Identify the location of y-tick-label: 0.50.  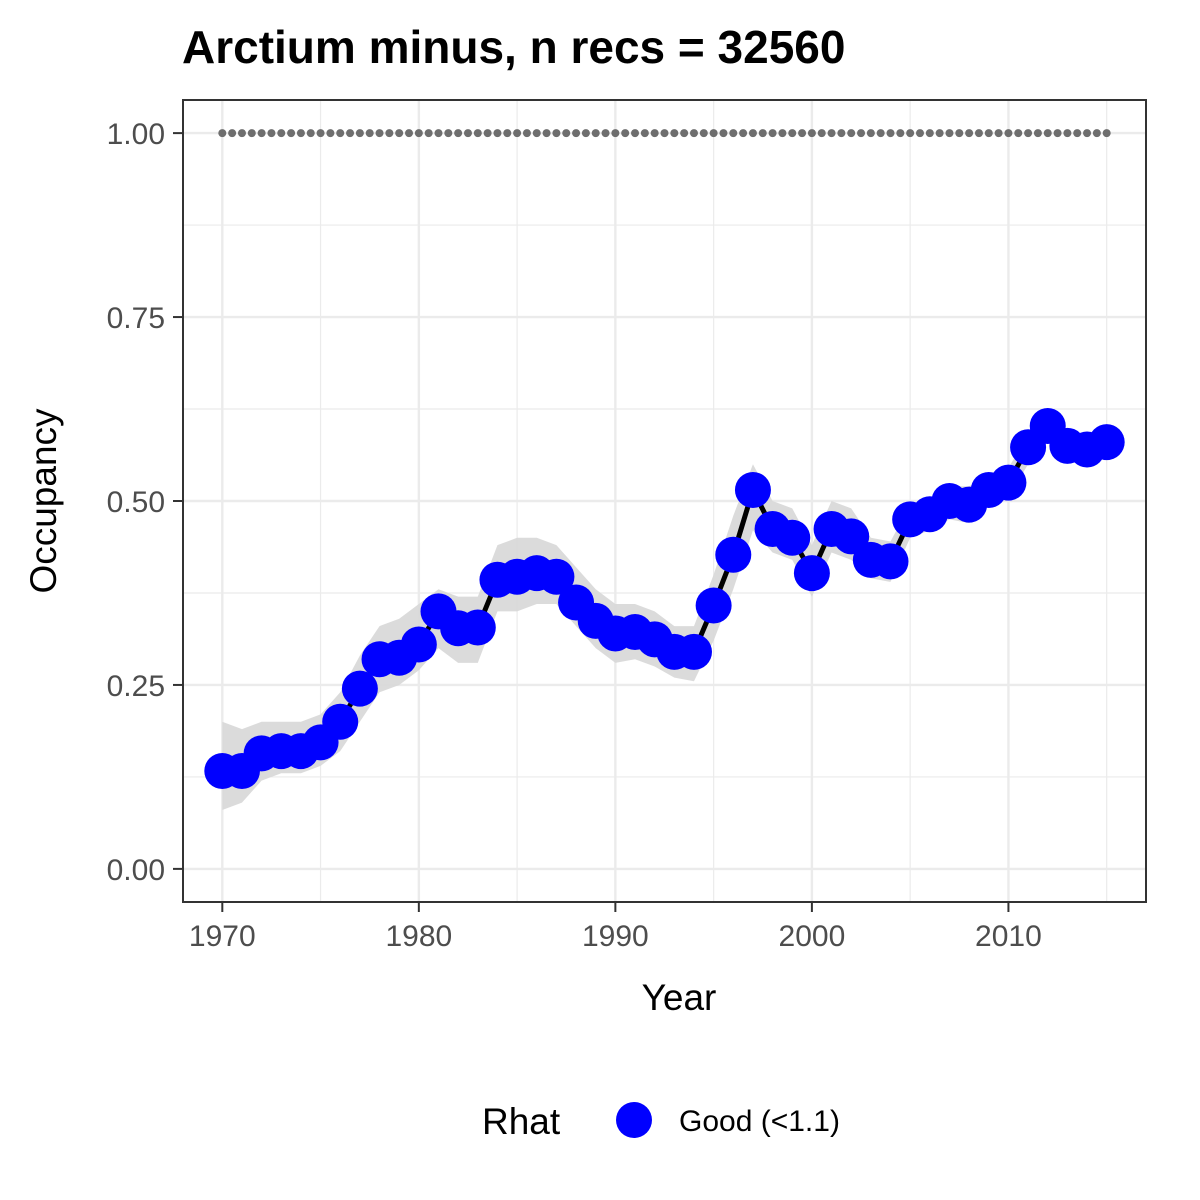
(136, 502).